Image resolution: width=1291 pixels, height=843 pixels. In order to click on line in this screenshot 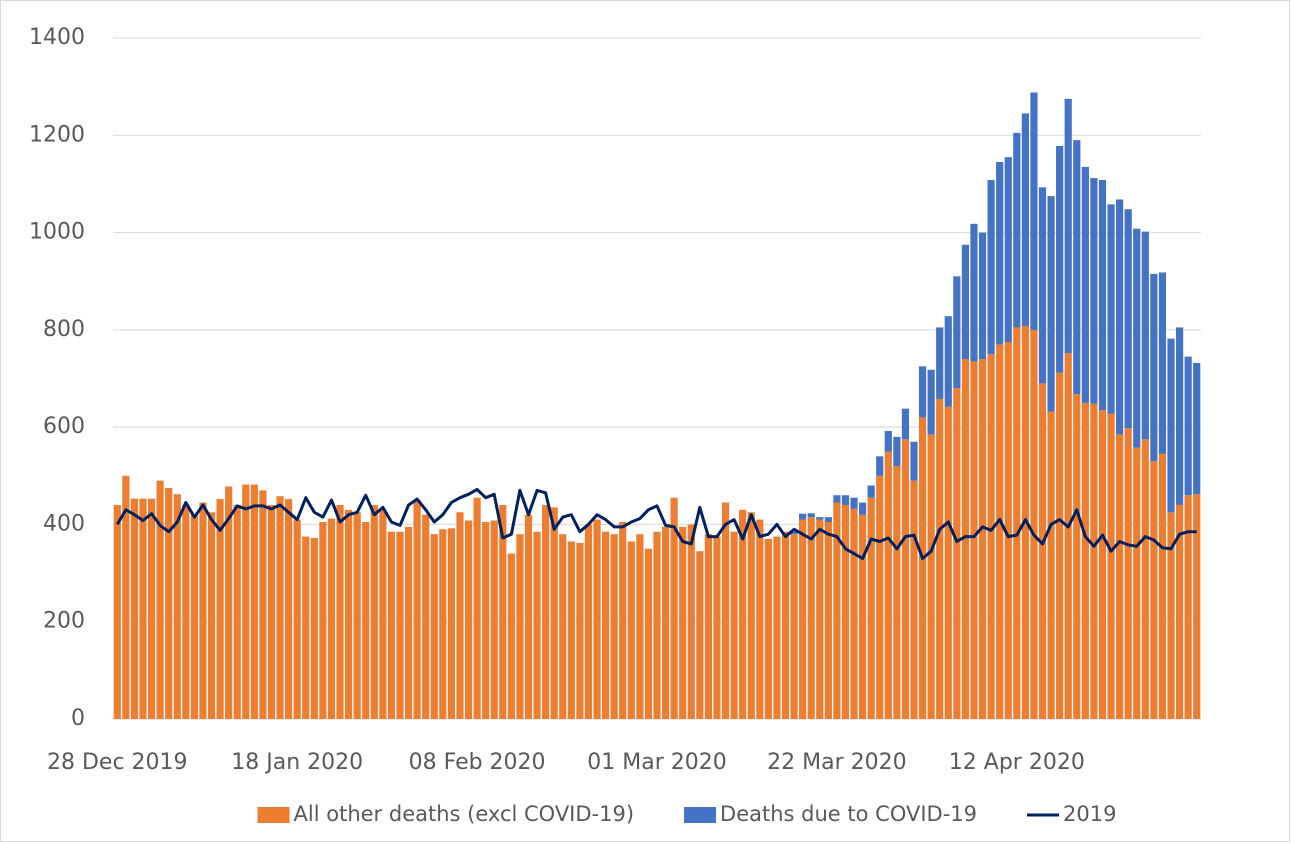, I will do `click(656, 523)`.